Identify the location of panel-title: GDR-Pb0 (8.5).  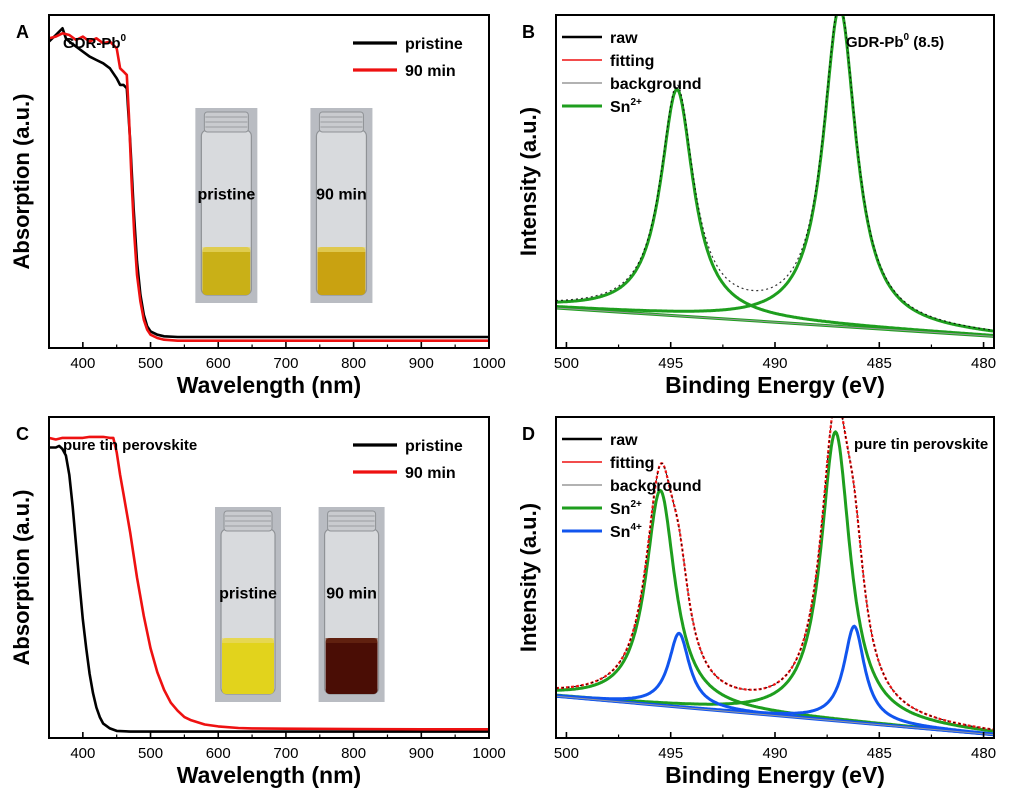
(895, 41).